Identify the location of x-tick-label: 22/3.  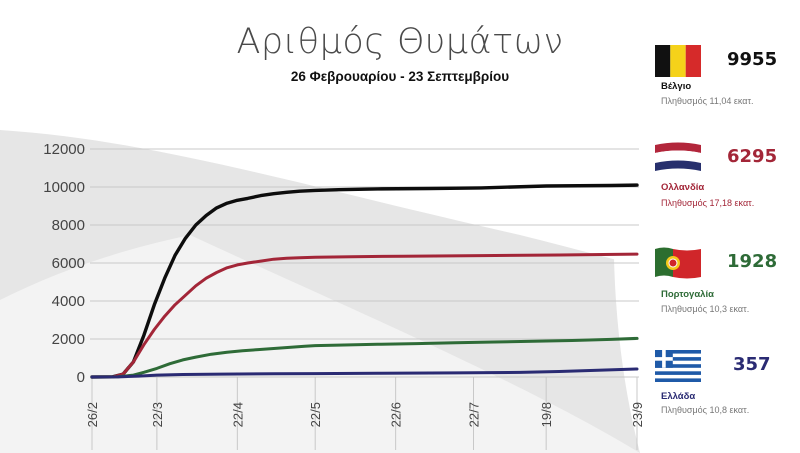
(157, 414).